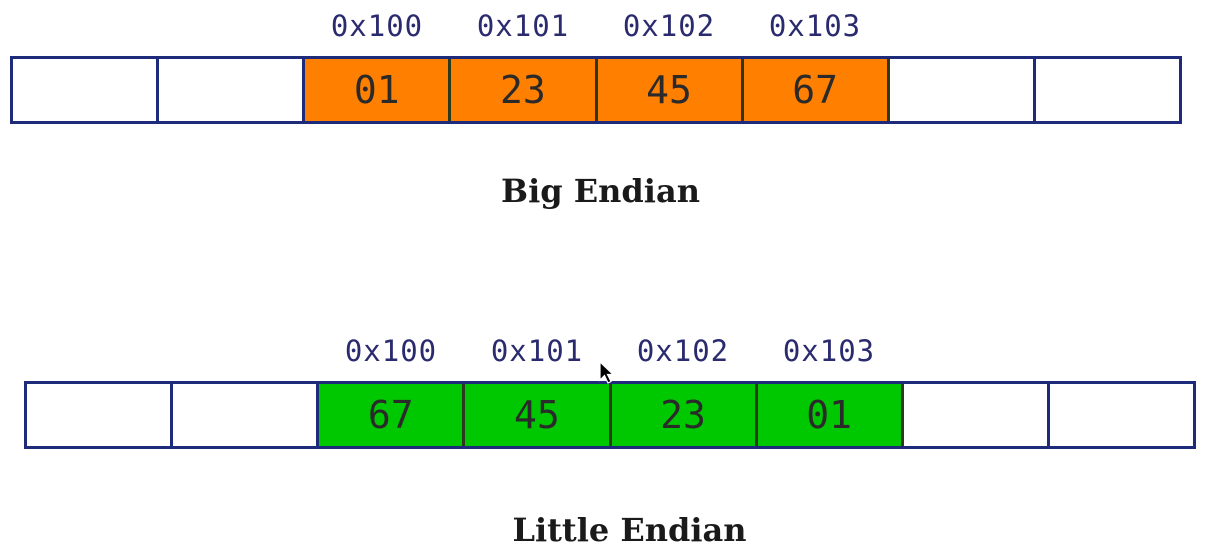 Image resolution: width=1209 pixels, height=550 pixels. What do you see at coordinates (629, 530) in the screenshot?
I see `little-endian-caption: Little Endian` at bounding box center [629, 530].